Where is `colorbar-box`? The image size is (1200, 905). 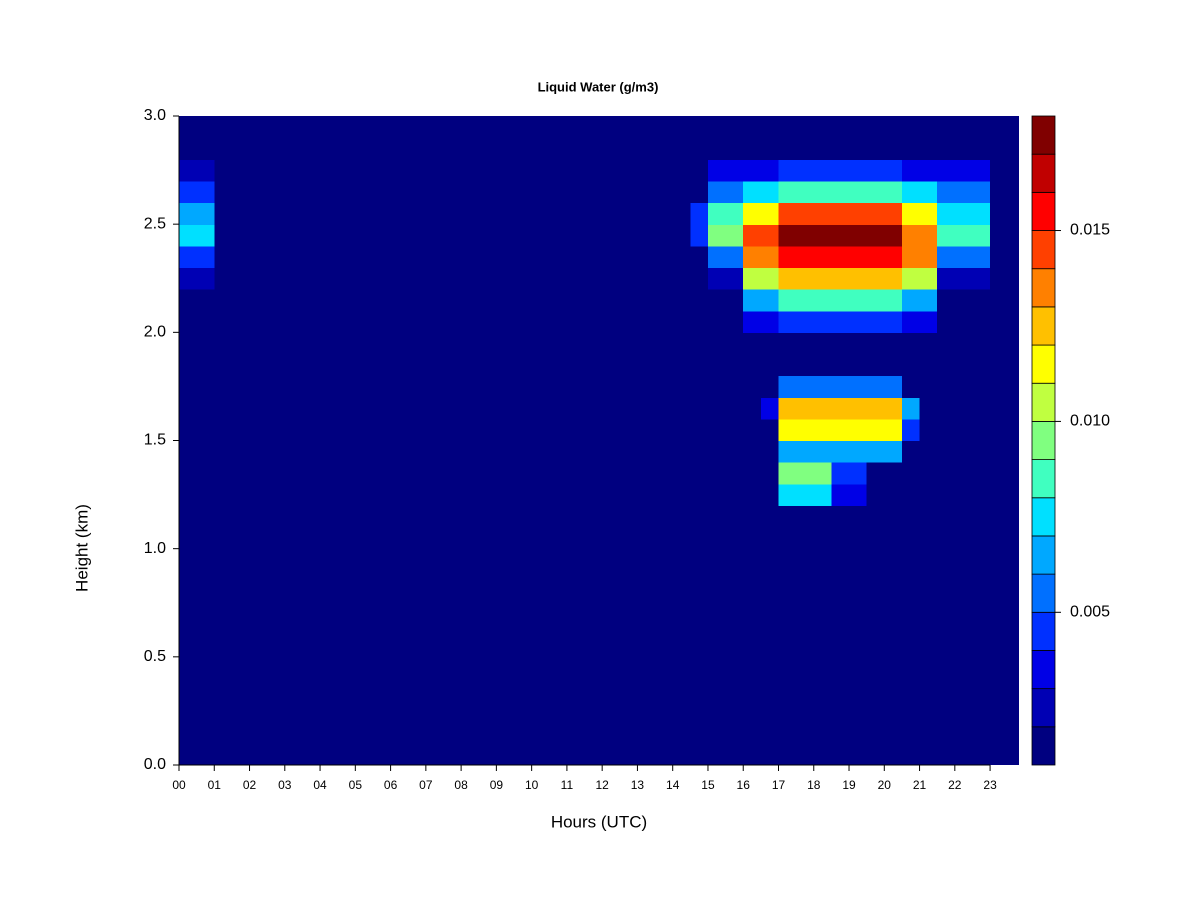 colorbar-box is located at coordinates (1043, 211).